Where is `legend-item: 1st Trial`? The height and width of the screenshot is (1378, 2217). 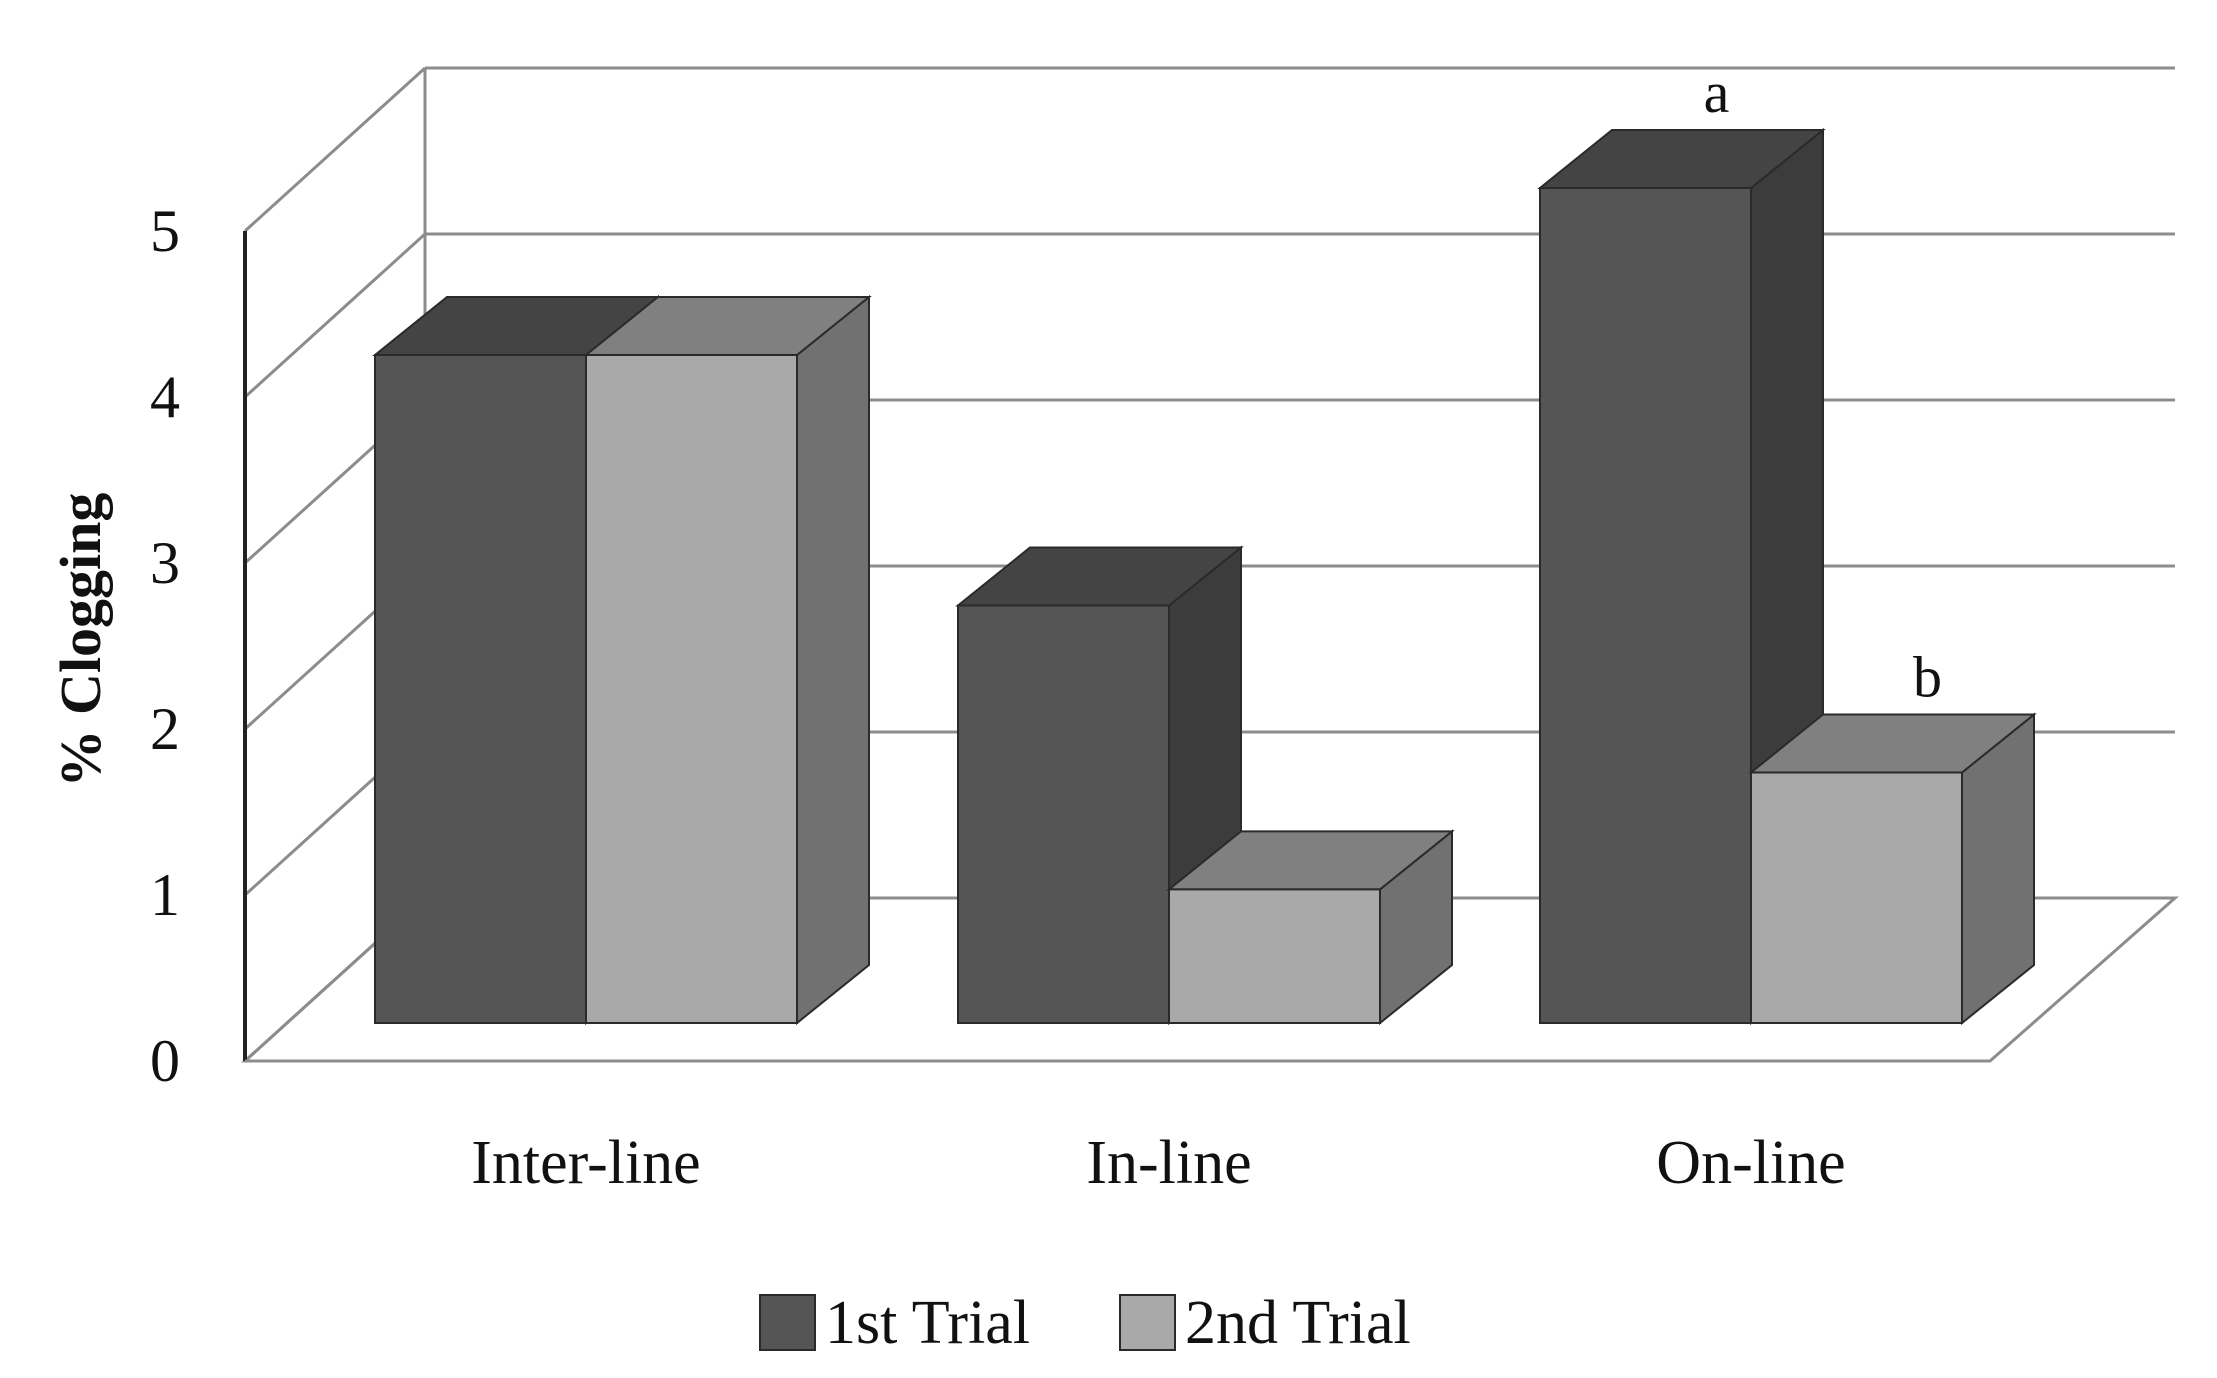
legend-item: 1st Trial is located at coordinates (894, 1323).